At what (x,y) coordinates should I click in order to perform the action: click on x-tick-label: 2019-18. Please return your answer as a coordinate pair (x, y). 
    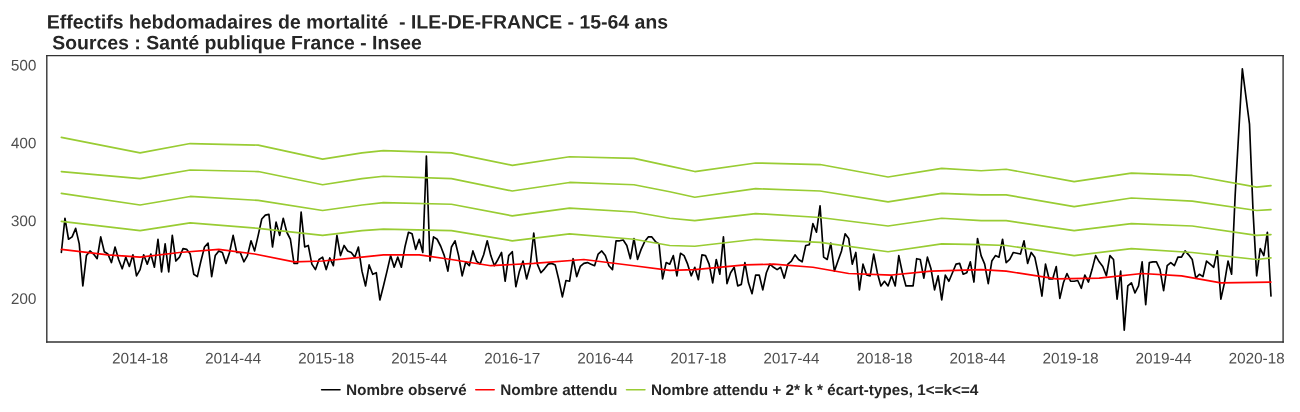
    Looking at the image, I should click on (1070, 358).